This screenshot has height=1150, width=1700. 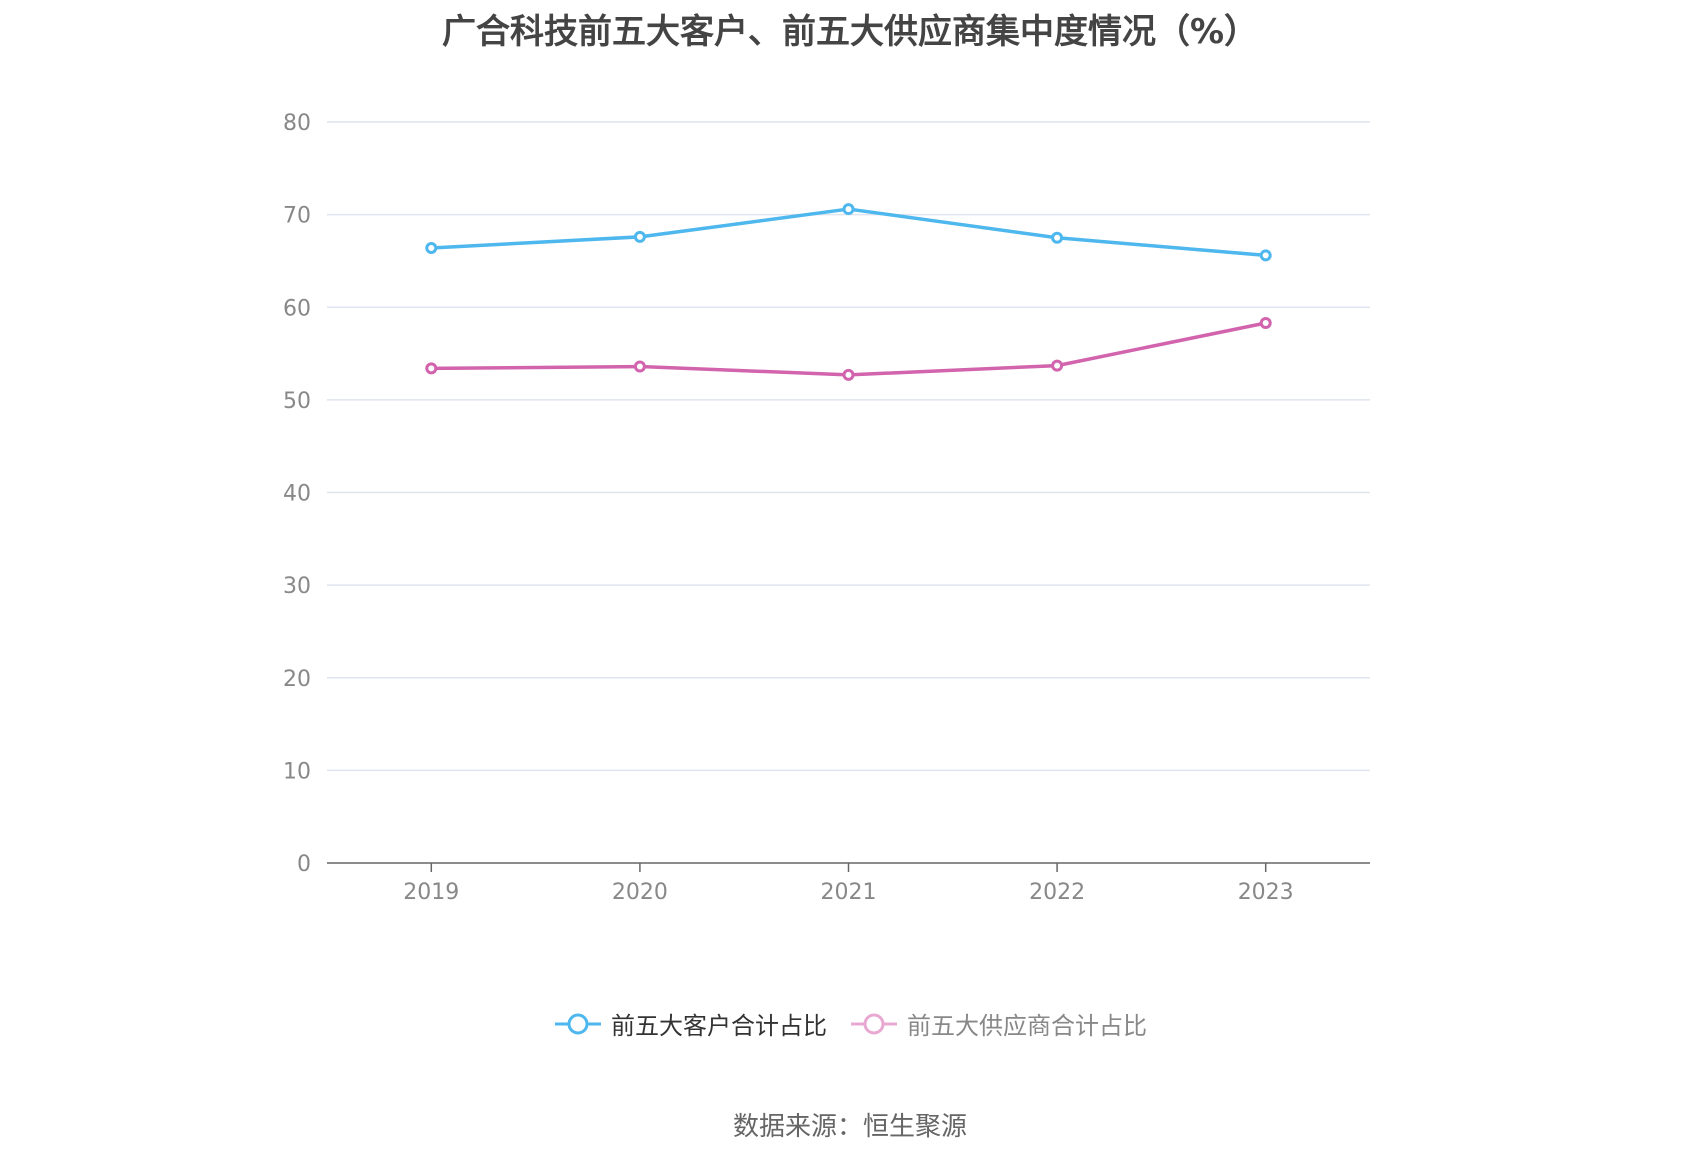 I want to click on legend-label-suppliers: 前五大供应商合计占比, so click(x=1027, y=1026).